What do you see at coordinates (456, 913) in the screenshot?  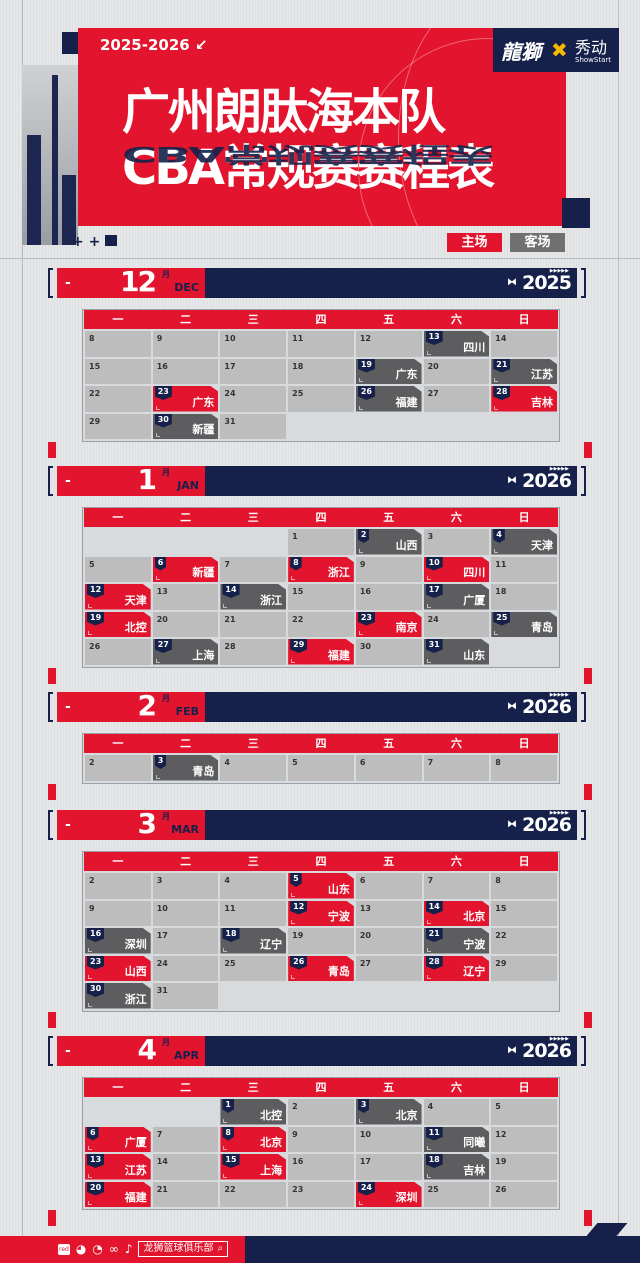 I see `game-cell-home: 14 北京` at bounding box center [456, 913].